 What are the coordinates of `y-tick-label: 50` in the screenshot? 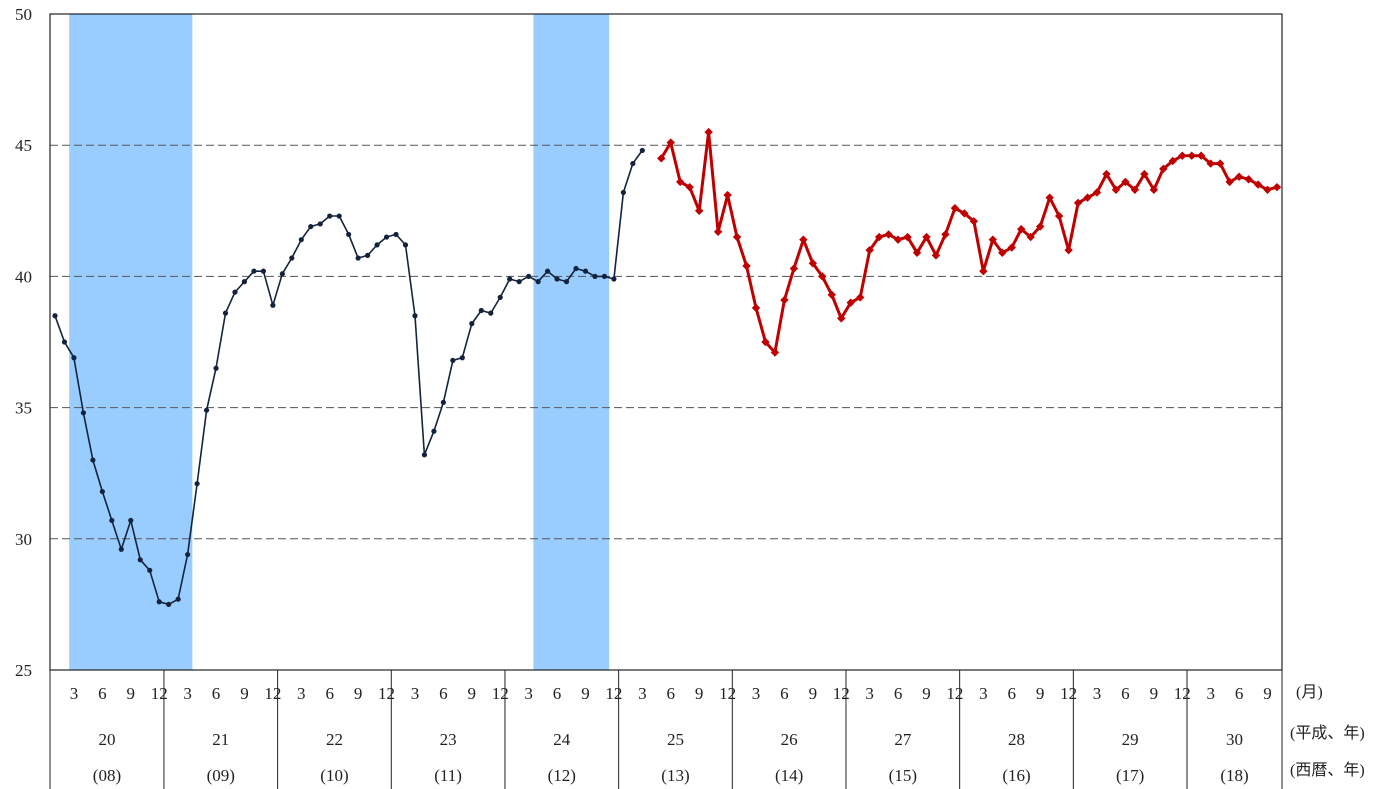 It's located at (23, 14).